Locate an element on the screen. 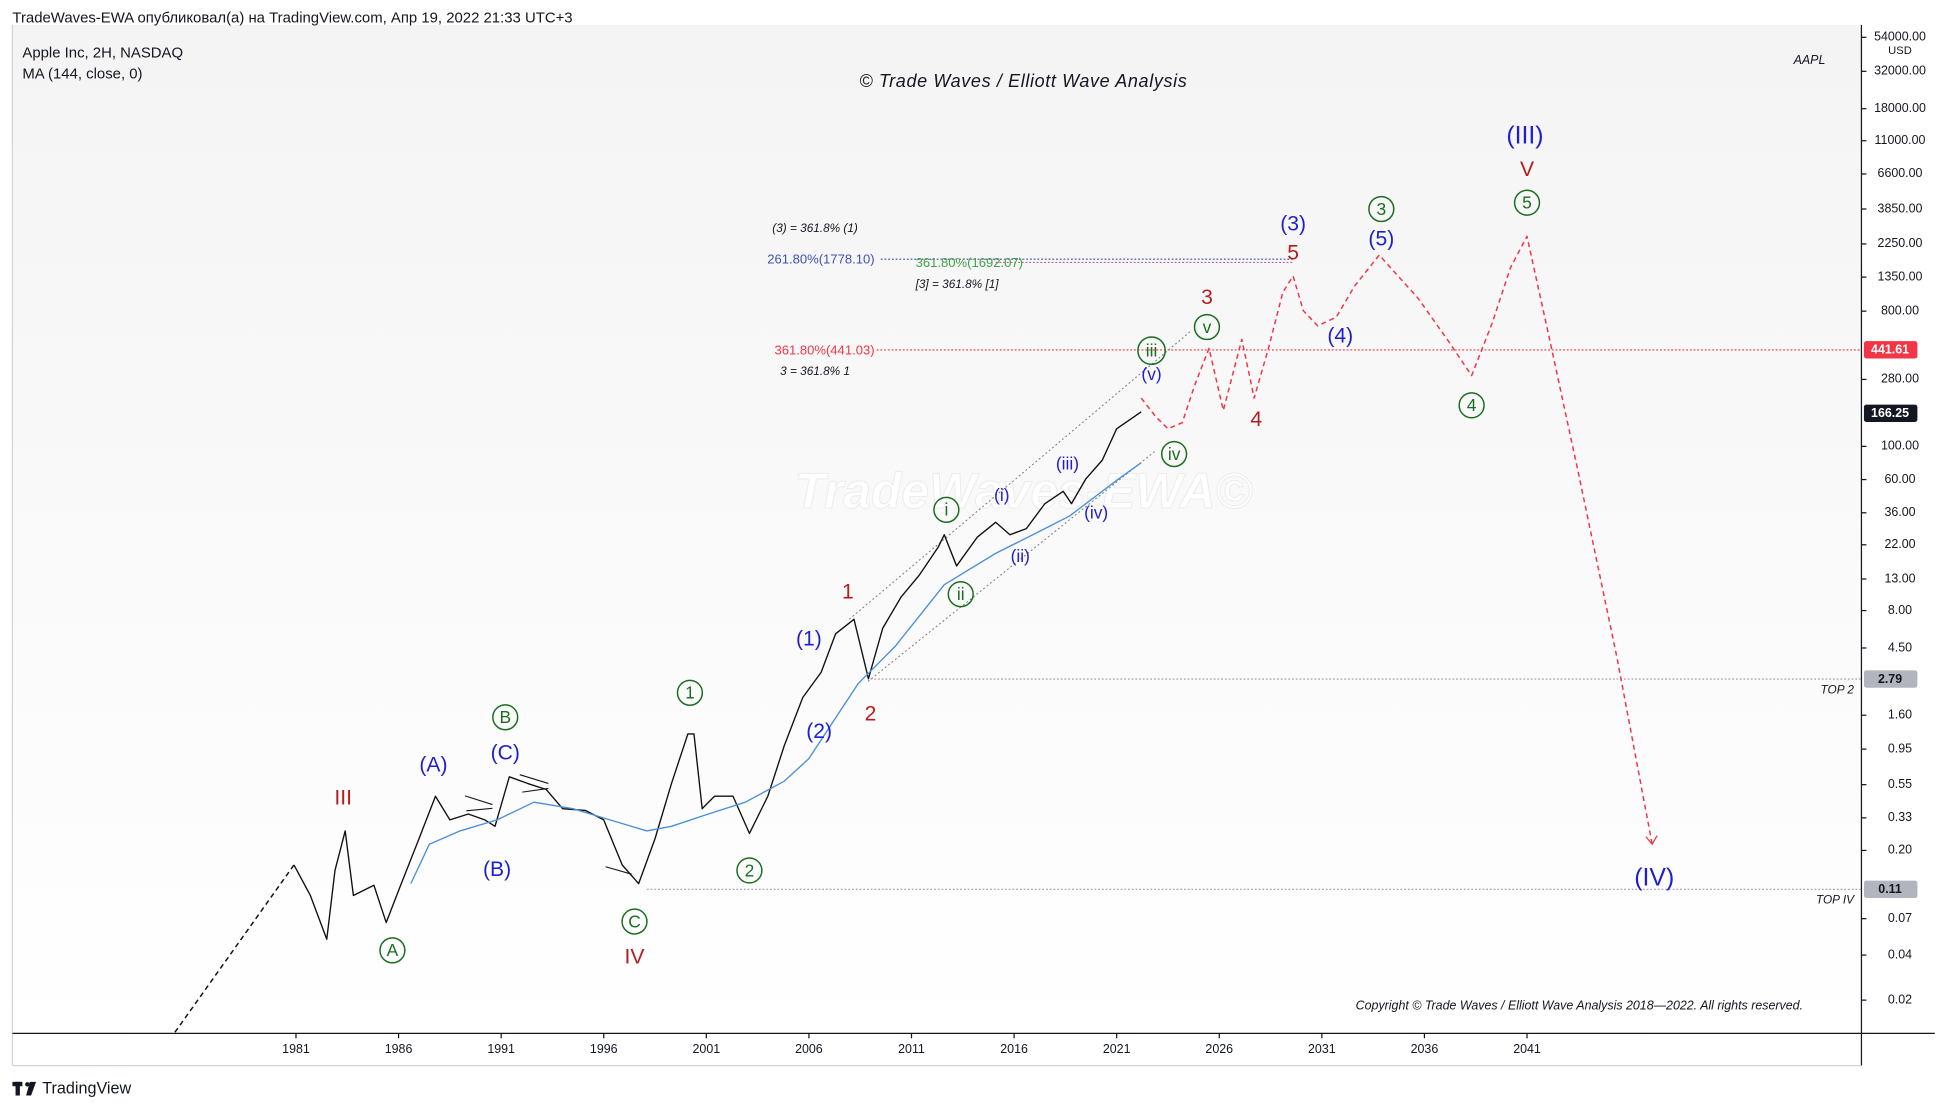 Image resolution: width=1946 pixels, height=1108 pixels. wave-label: (iv) is located at coordinates (1096, 512).